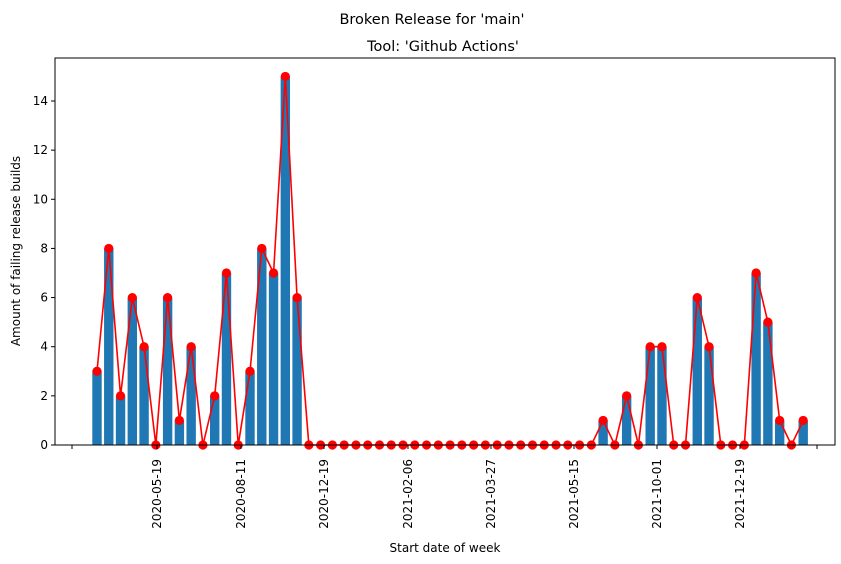 Image resolution: width=841 pixels, height=564 pixels. I want to click on x-tick-label: 2020-08-11, so click(241, 494).